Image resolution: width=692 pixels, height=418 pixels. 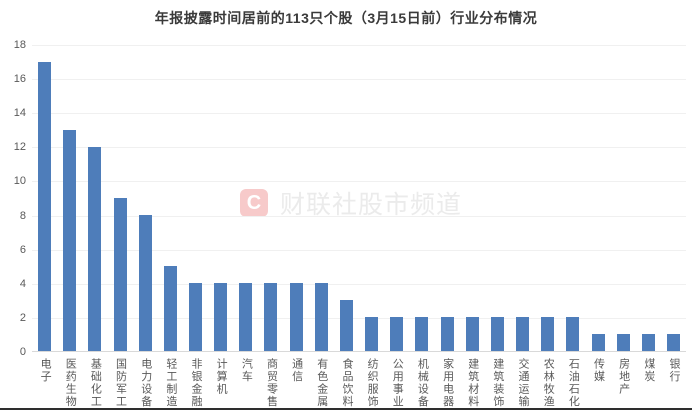 I want to click on x-label-cell: 通信, so click(x=296, y=370).